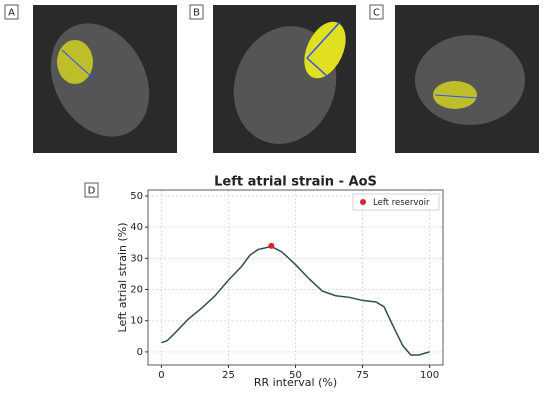  Describe the element at coordinates (136, 321) in the screenshot. I see `y-tick-label: 10` at that location.